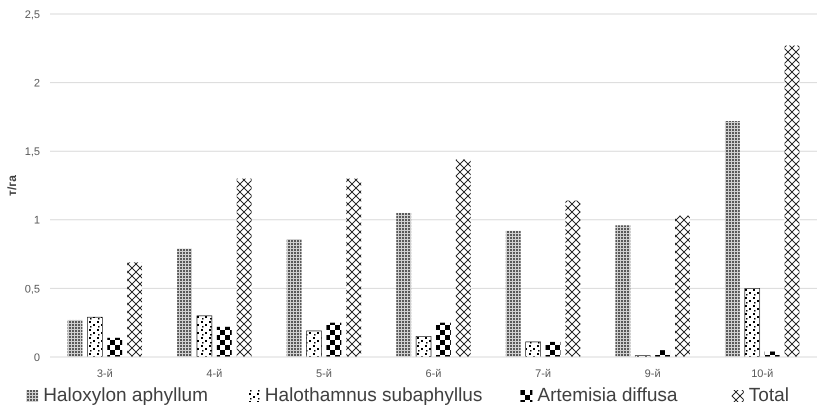 Image resolution: width=827 pixels, height=413 pixels. I want to click on y-tick-label: 1, so click(37, 220).